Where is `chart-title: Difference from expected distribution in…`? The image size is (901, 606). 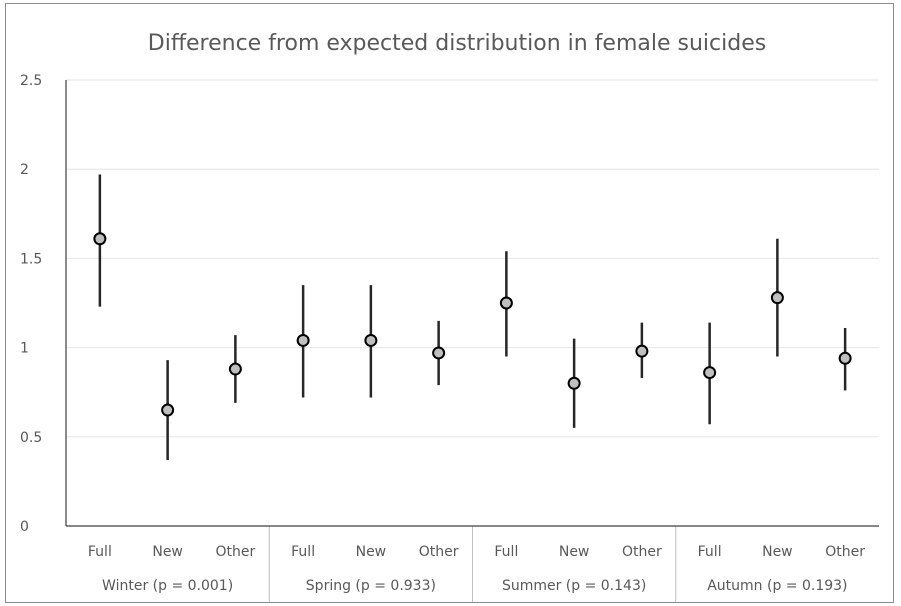 chart-title: Difference from expected distribution in… is located at coordinates (457, 43).